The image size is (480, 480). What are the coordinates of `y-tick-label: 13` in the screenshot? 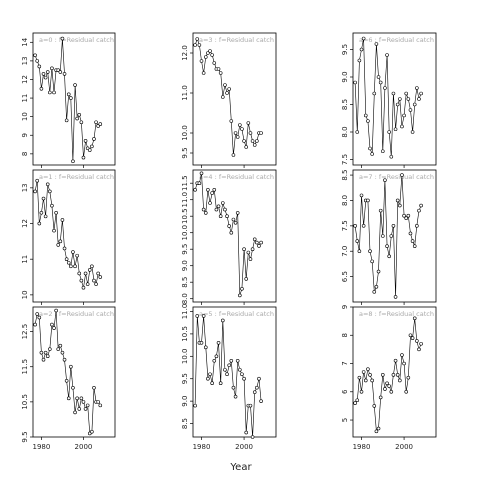 It's located at (25, 60).